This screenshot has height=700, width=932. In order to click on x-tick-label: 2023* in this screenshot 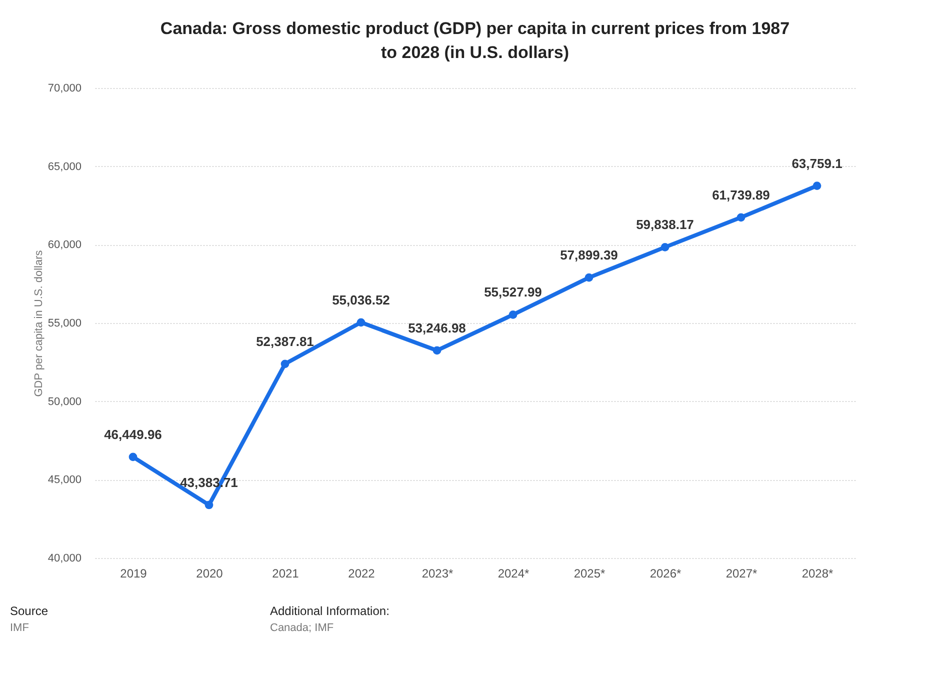, I will do `click(438, 573)`.